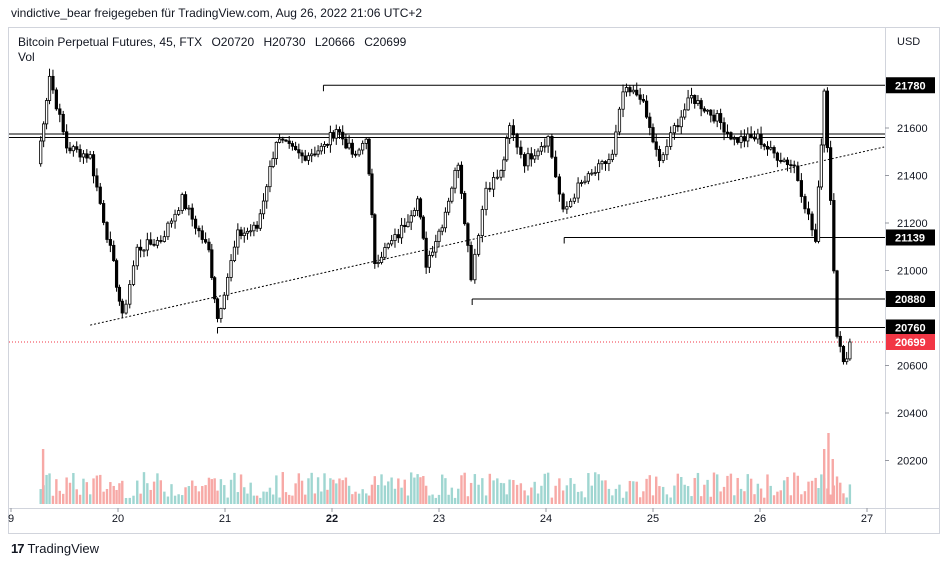 This screenshot has height=567, width=948. What do you see at coordinates (440, 516) in the screenshot?
I see `time-axis: 9 20 21 22 23 24 25 26 27` at bounding box center [440, 516].